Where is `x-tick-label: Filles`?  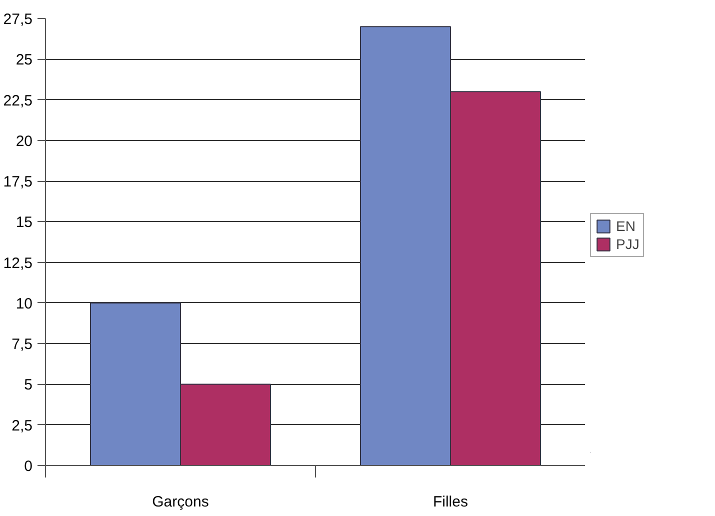 x-tick-label: Filles is located at coordinates (450, 502).